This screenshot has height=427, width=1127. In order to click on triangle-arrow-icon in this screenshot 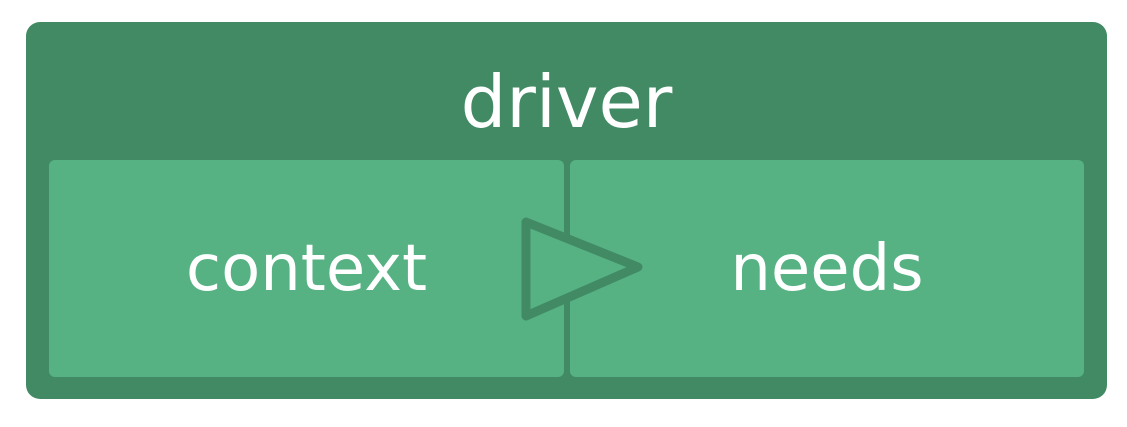, I will do `click(582, 269)`.